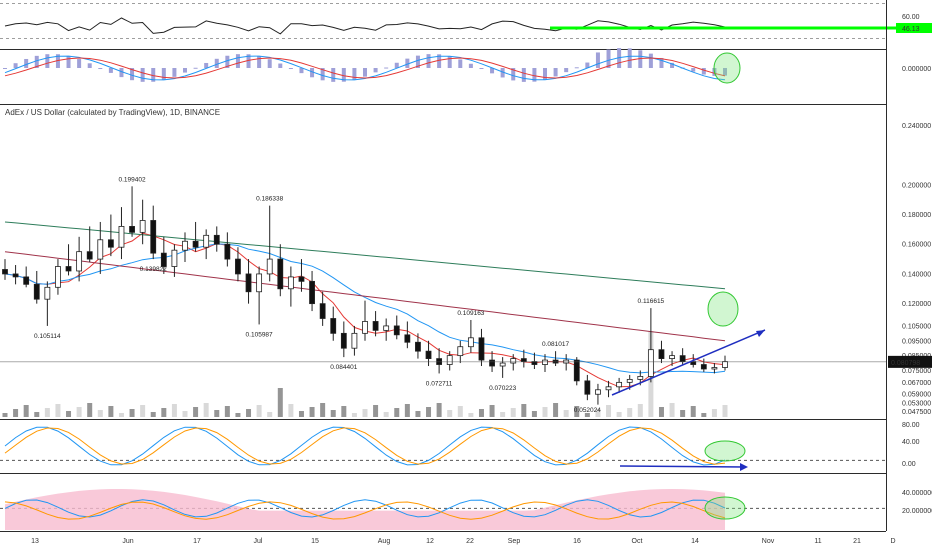  I want to click on date-tick-label: 13, so click(35, 541).